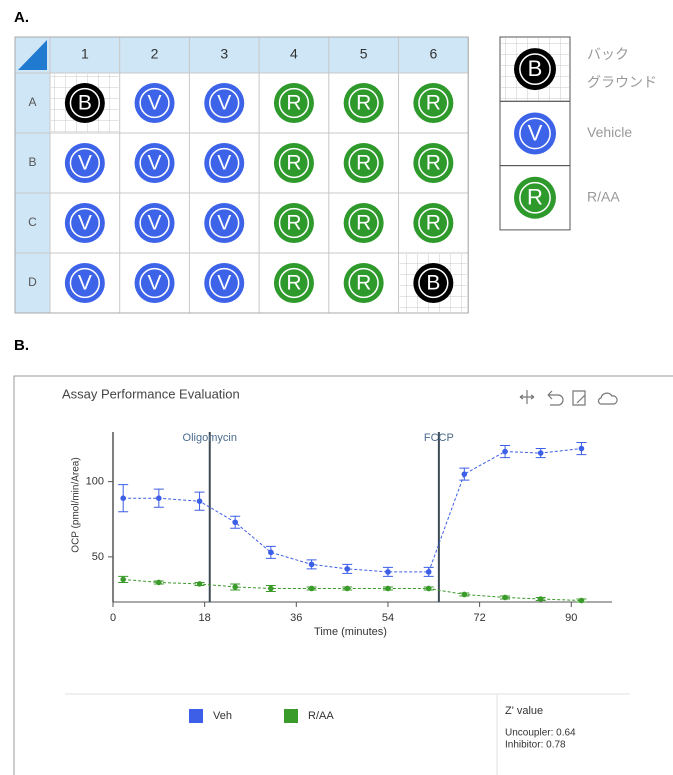 The image size is (673, 775). I want to click on column-label: 1, so click(85, 54).